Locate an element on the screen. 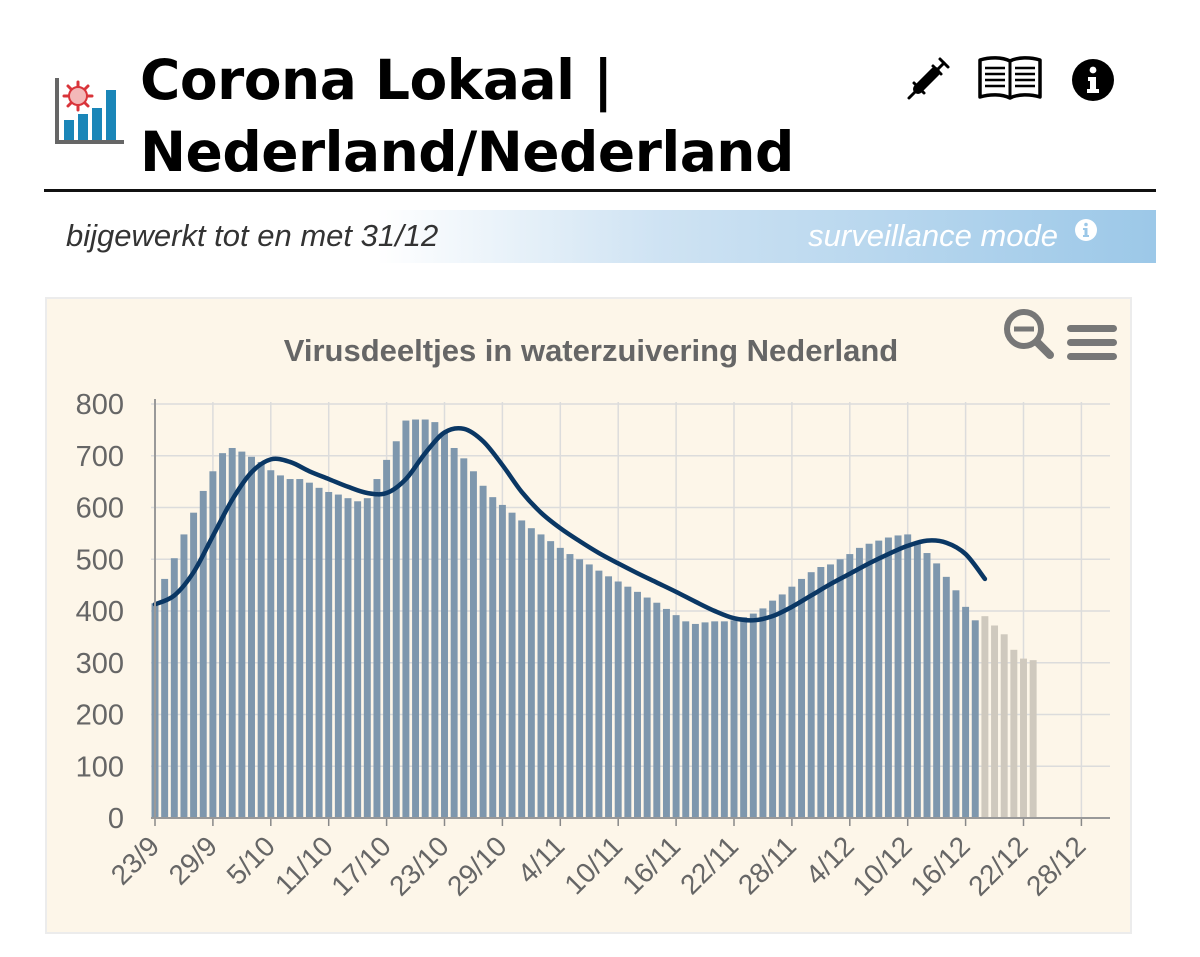 This screenshot has height=957, width=1200. y-tick-label: 300 is located at coordinates (100, 664).